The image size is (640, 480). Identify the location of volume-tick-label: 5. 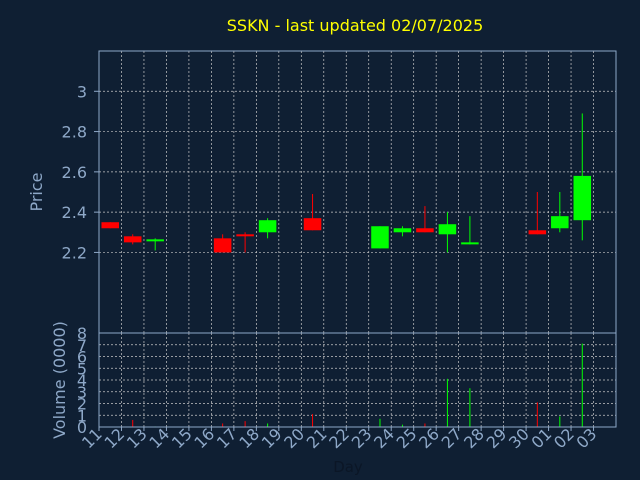
(82, 368).